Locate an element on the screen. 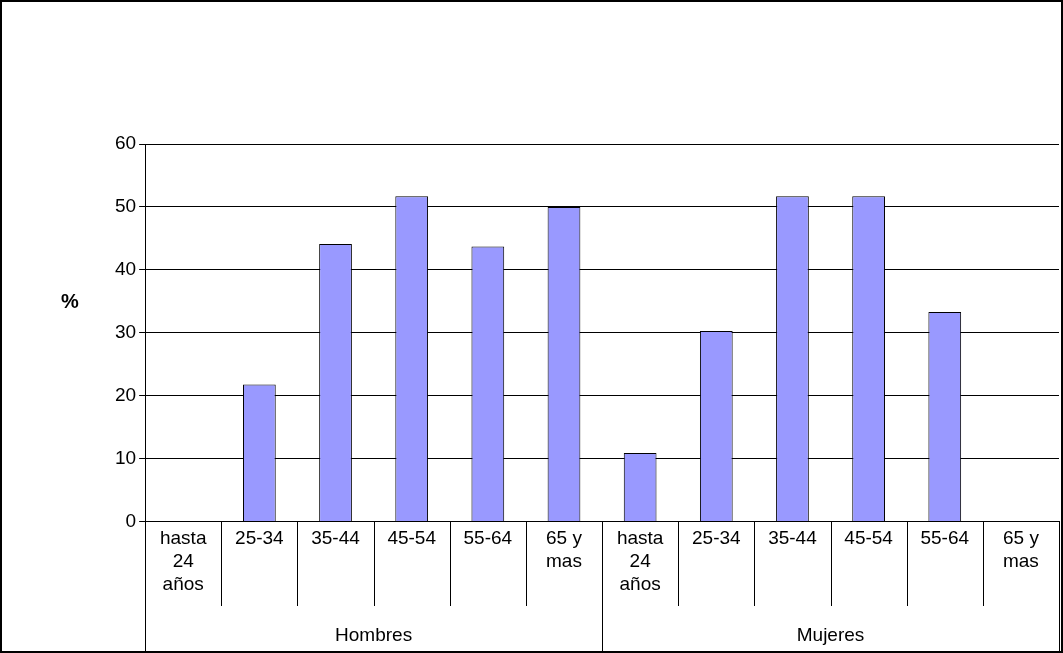 Image resolution: width=1063 pixels, height=653 pixels. y-tick-label: 20 is located at coordinates (125, 394).